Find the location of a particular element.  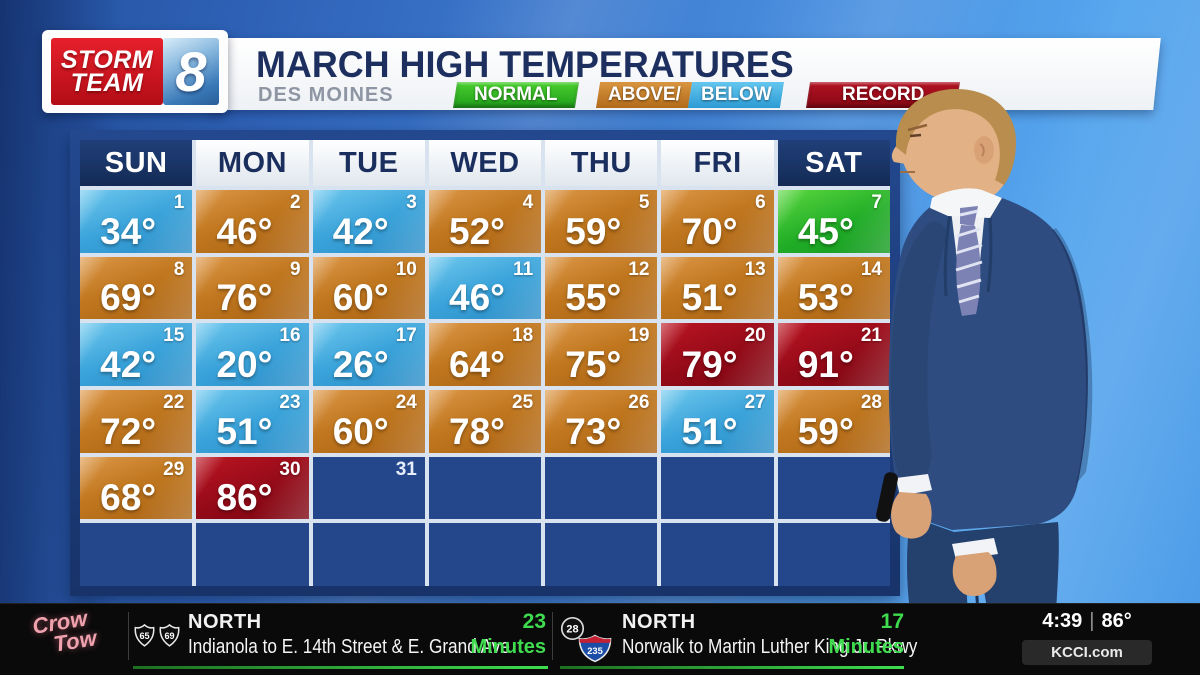

segment2-underline is located at coordinates (732, 667).